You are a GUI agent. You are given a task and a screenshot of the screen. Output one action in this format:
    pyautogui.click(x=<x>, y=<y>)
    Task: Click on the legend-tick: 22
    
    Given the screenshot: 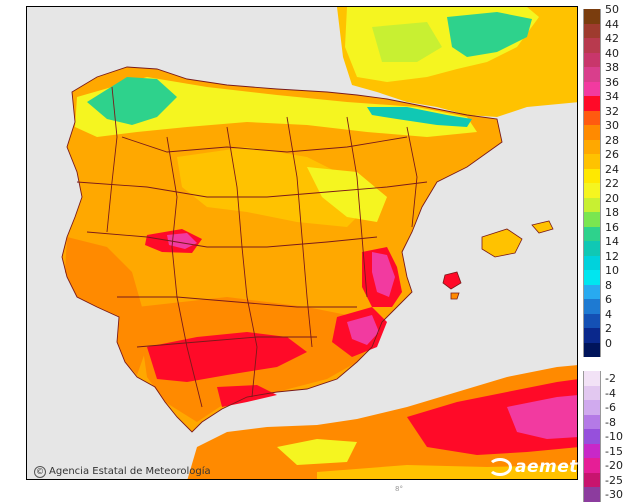 What is the action you would take?
    pyautogui.click(x=612, y=183)
    